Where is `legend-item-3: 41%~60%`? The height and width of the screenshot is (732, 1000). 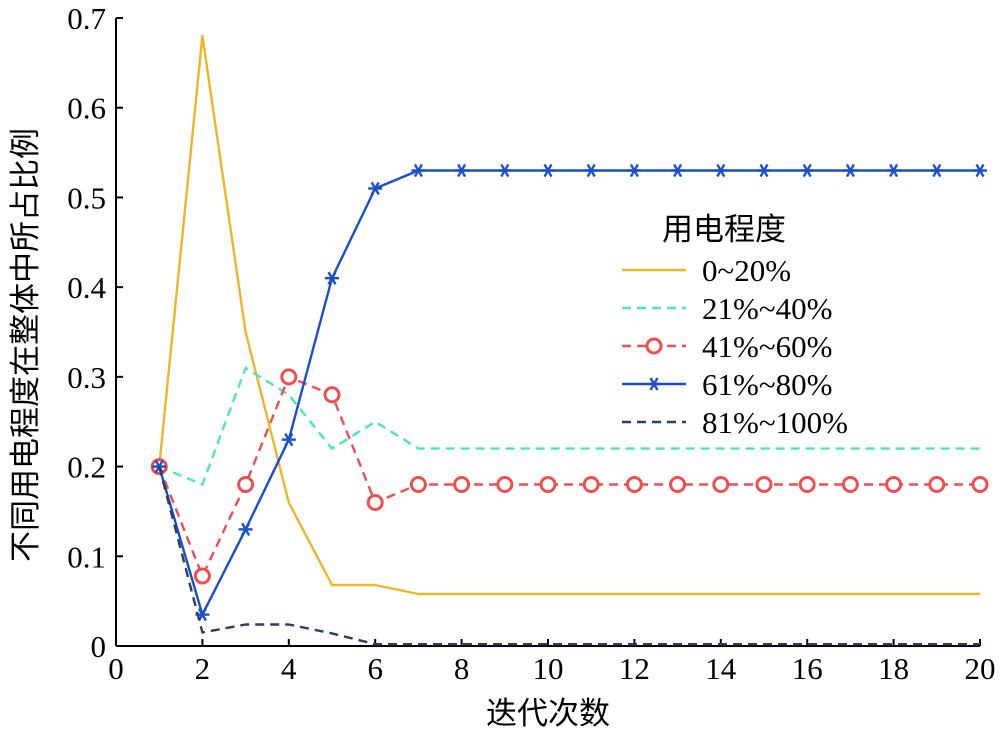
legend-item-3: 41%~60% is located at coordinates (727, 346).